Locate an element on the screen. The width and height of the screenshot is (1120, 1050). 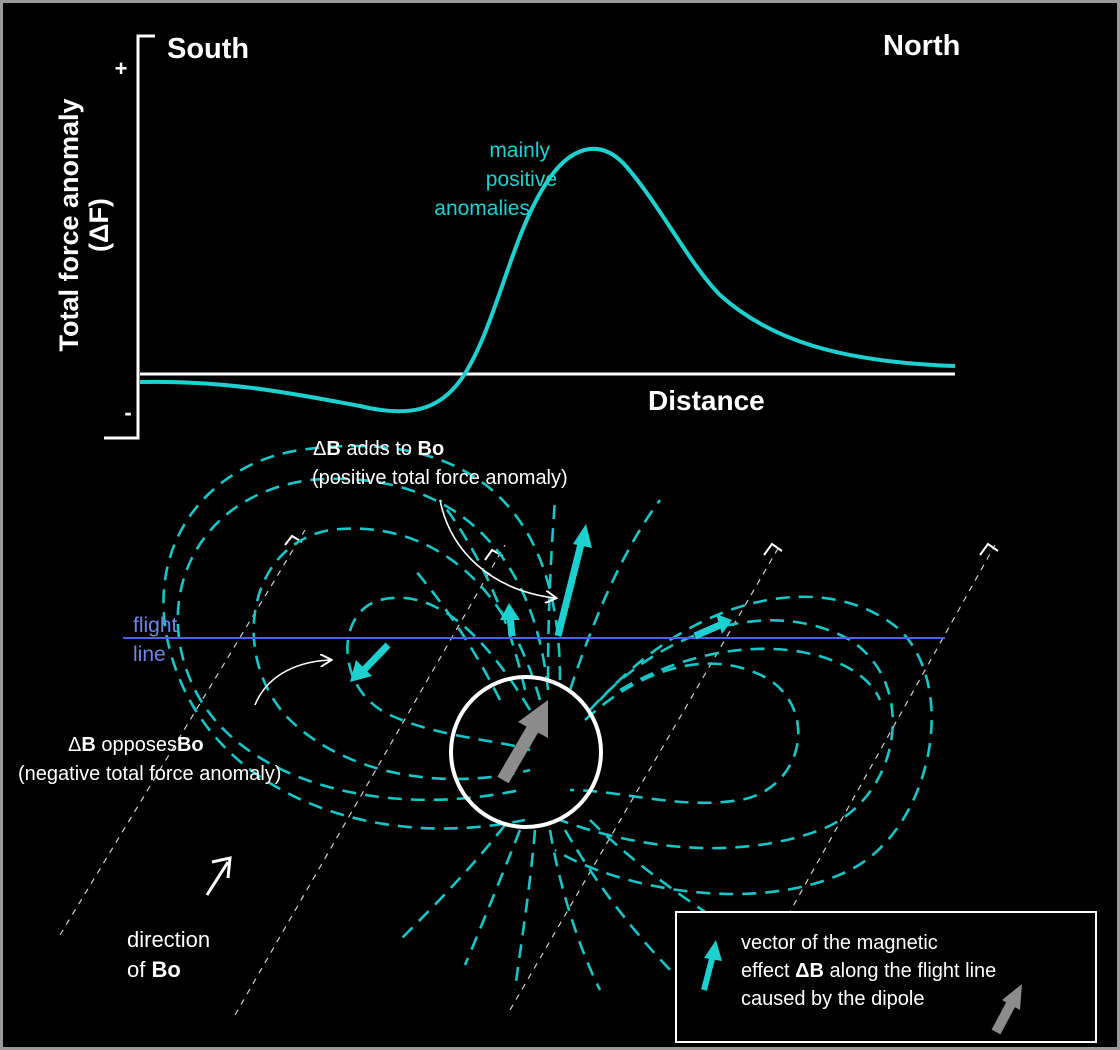
anomalies-label: anomalies is located at coordinates (482, 208).